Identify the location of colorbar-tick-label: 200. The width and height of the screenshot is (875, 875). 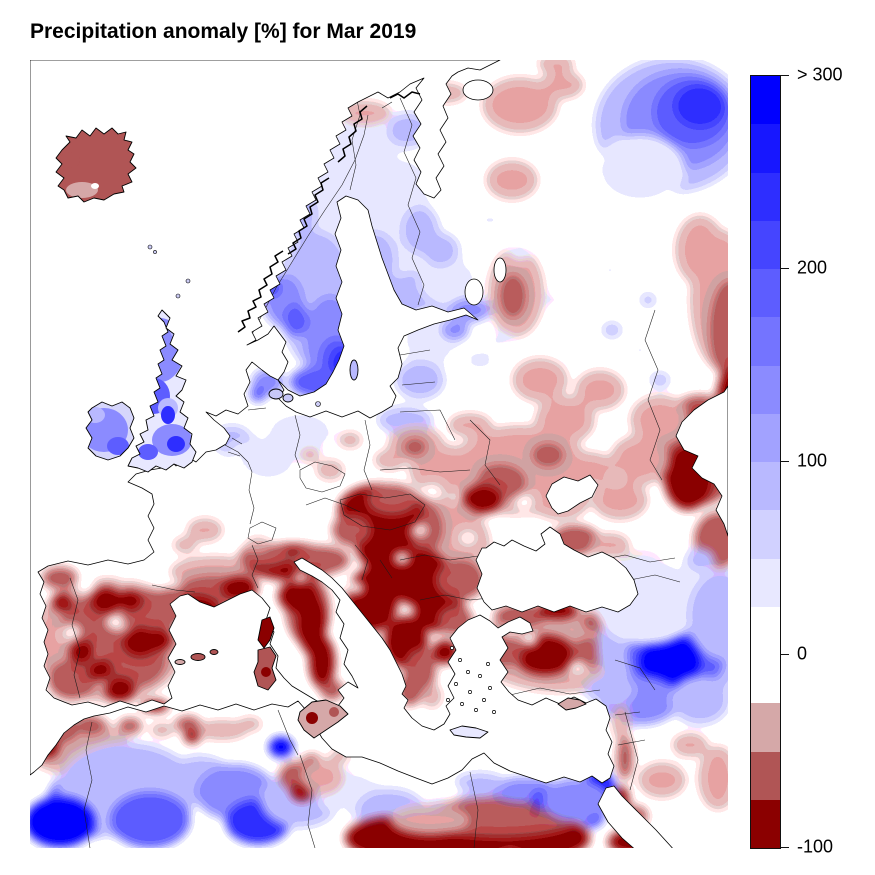
(812, 267).